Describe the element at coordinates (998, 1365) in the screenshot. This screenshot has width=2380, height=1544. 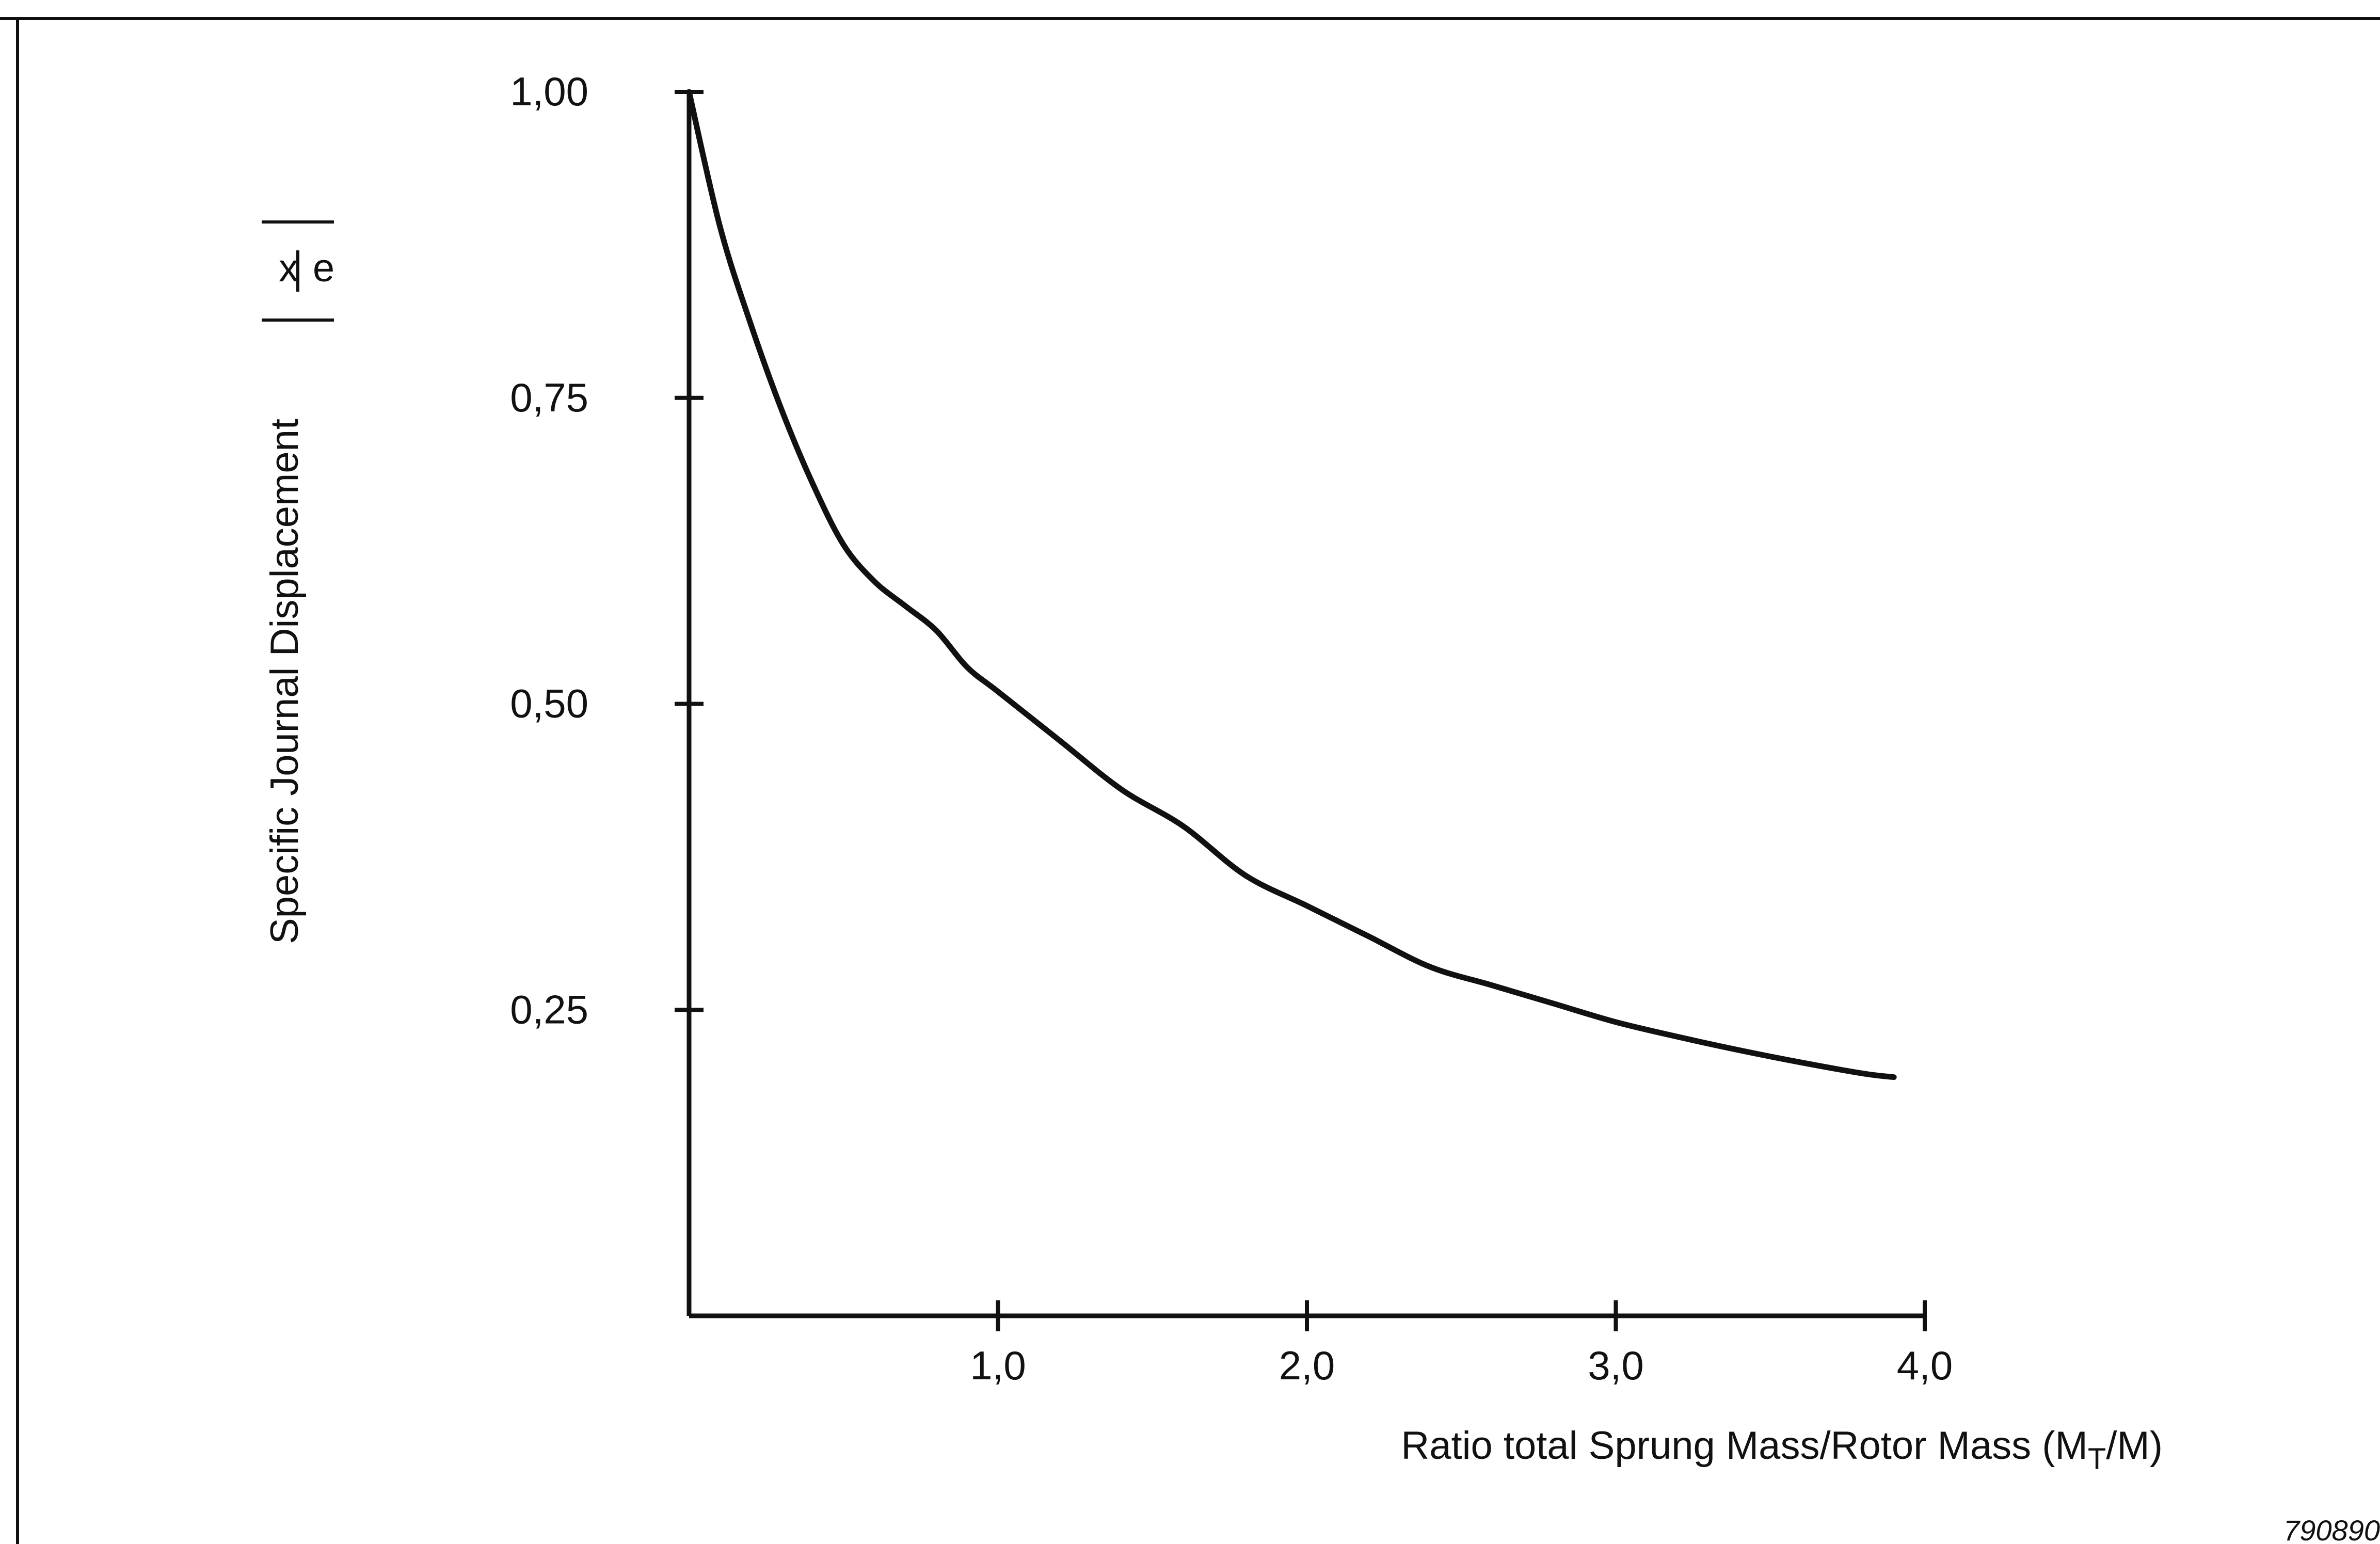
I see `x-tick-label-0: 1,0` at that location.